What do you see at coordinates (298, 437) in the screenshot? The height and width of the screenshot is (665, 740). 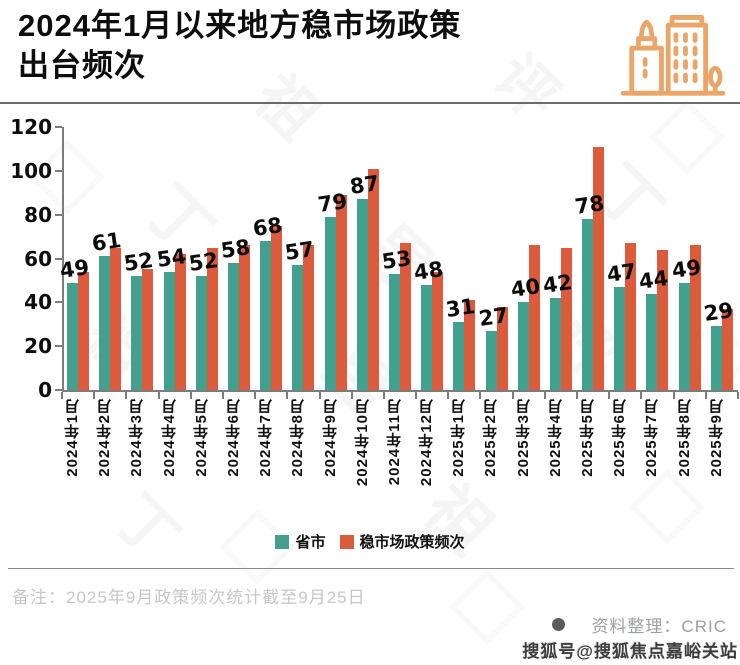 I see `x-category-label: 2024年8月` at bounding box center [298, 437].